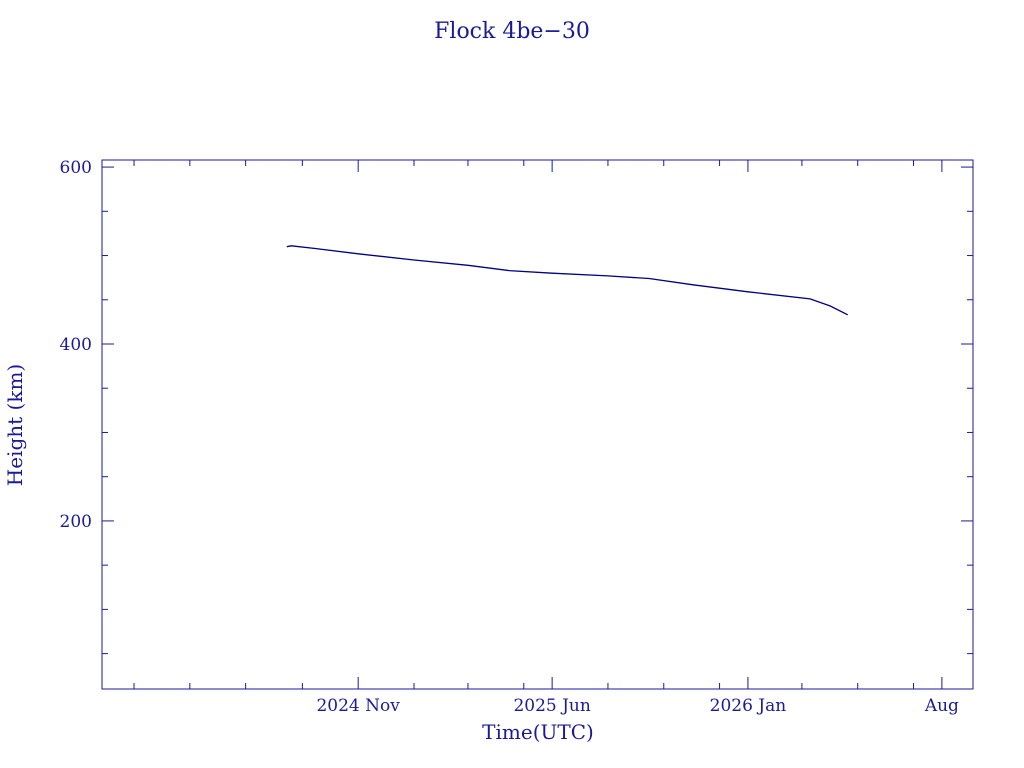 Image resolution: width=1024 pixels, height=768 pixels. What do you see at coordinates (538, 732) in the screenshot?
I see `x-axis-label: Time(UTC)` at bounding box center [538, 732].